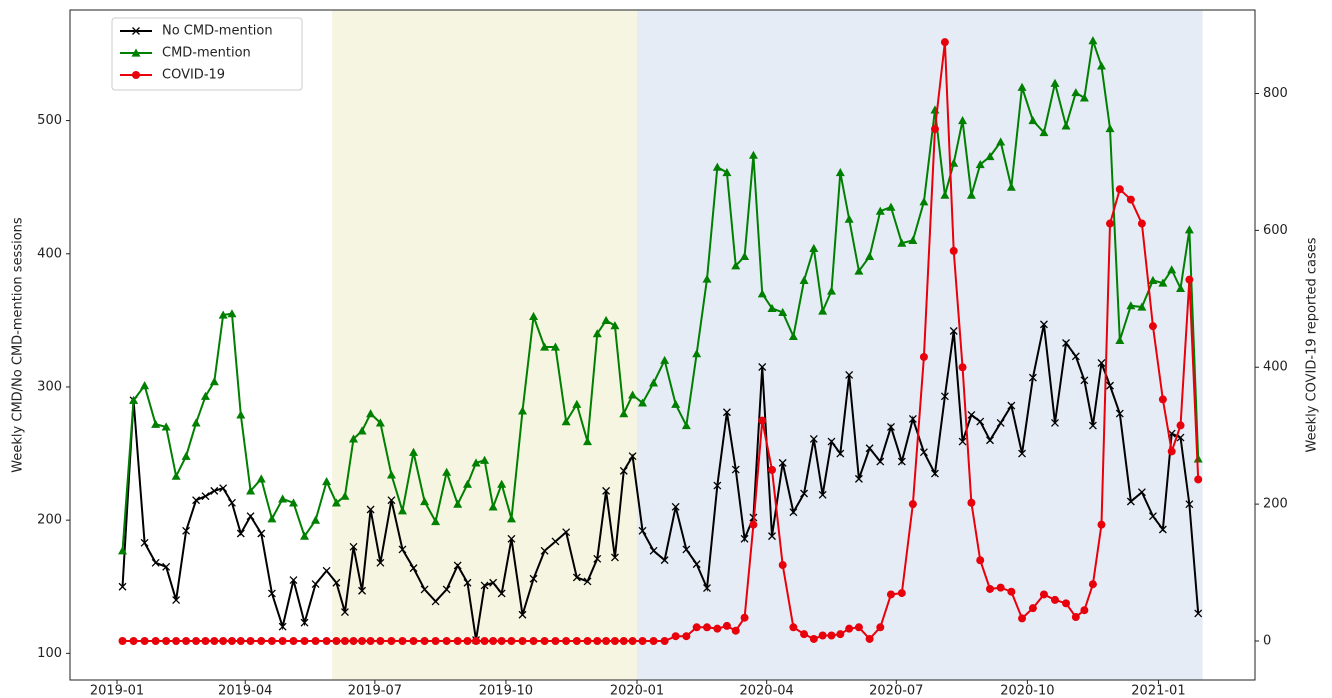 The height and width of the screenshot is (698, 1332). What do you see at coordinates (49, 520) in the screenshot?
I see `y-tick-label: 200` at bounding box center [49, 520].